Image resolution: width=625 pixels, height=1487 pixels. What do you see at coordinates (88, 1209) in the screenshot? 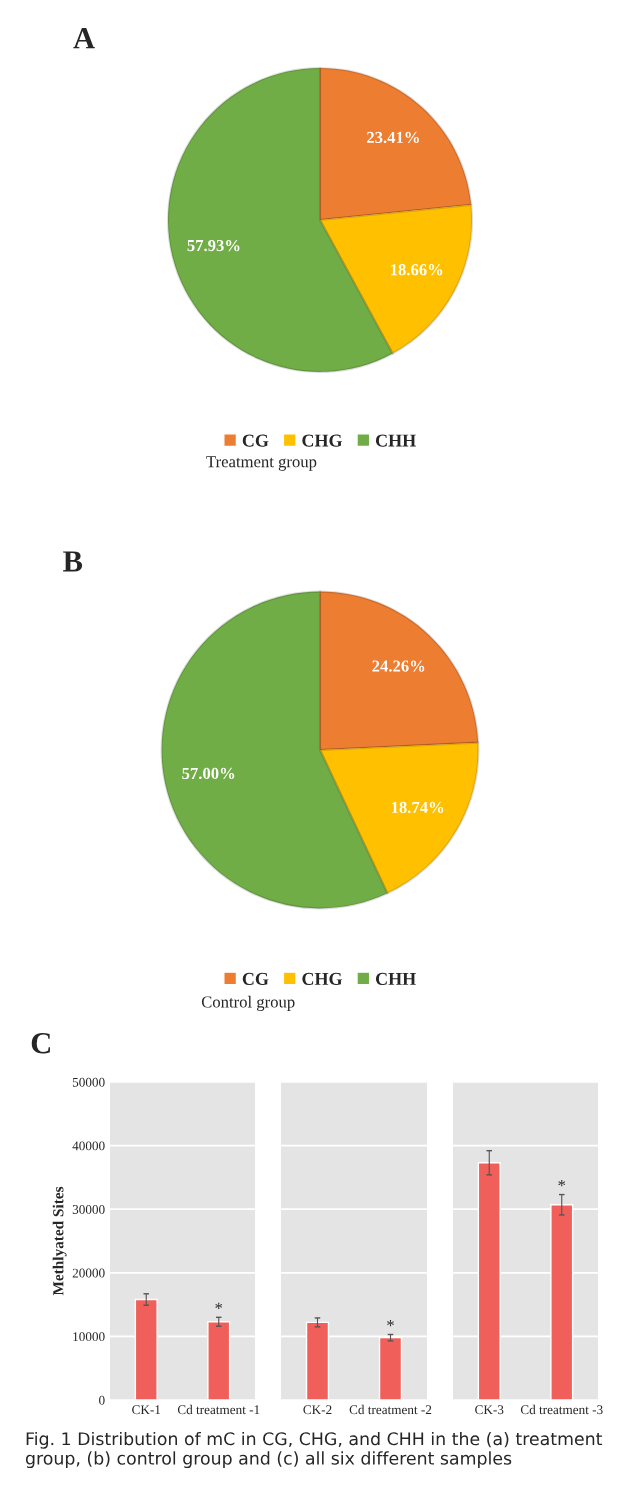
I see `y-tick-label: 30000` at bounding box center [88, 1209].